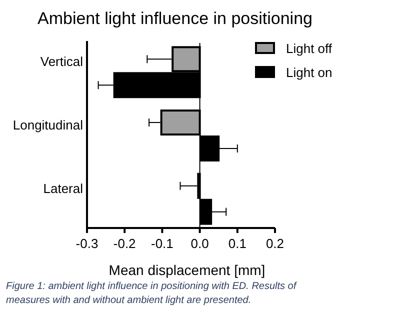  What do you see at coordinates (63, 188) in the screenshot?
I see `y-tick-label: Lateral` at bounding box center [63, 188].